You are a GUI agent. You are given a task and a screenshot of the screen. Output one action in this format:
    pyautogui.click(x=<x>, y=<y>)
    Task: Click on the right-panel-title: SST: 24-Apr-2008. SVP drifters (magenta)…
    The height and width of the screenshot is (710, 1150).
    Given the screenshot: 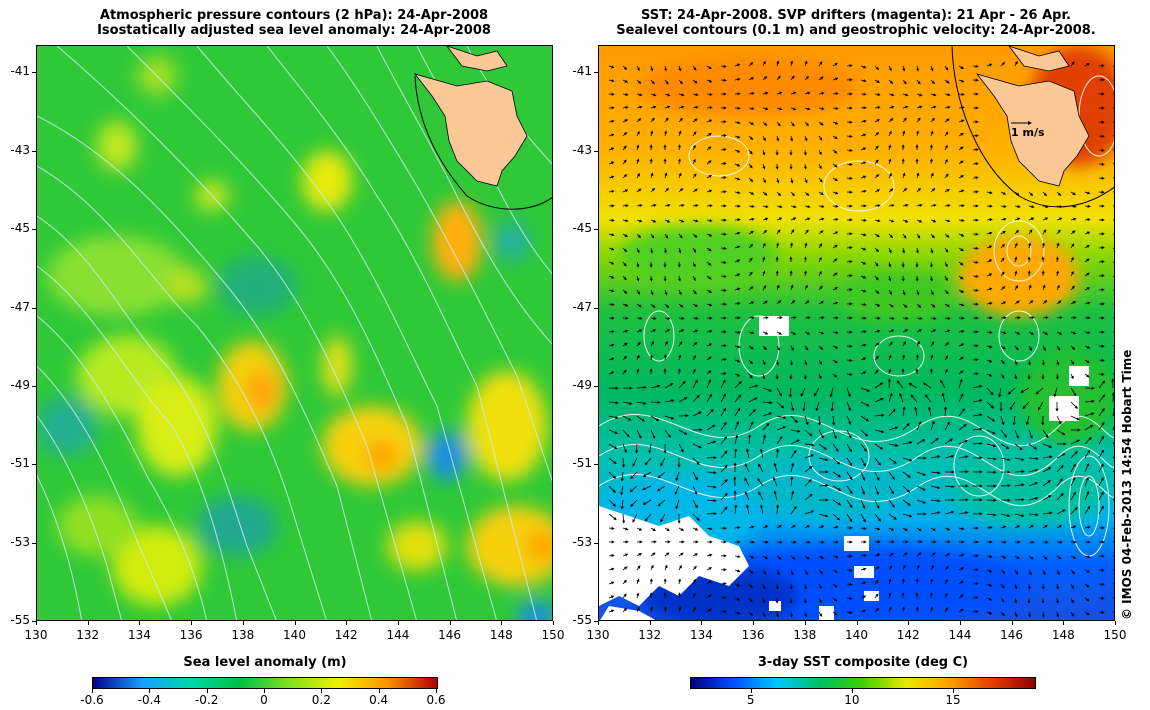 What is the action you would take?
    pyautogui.click(x=856, y=23)
    